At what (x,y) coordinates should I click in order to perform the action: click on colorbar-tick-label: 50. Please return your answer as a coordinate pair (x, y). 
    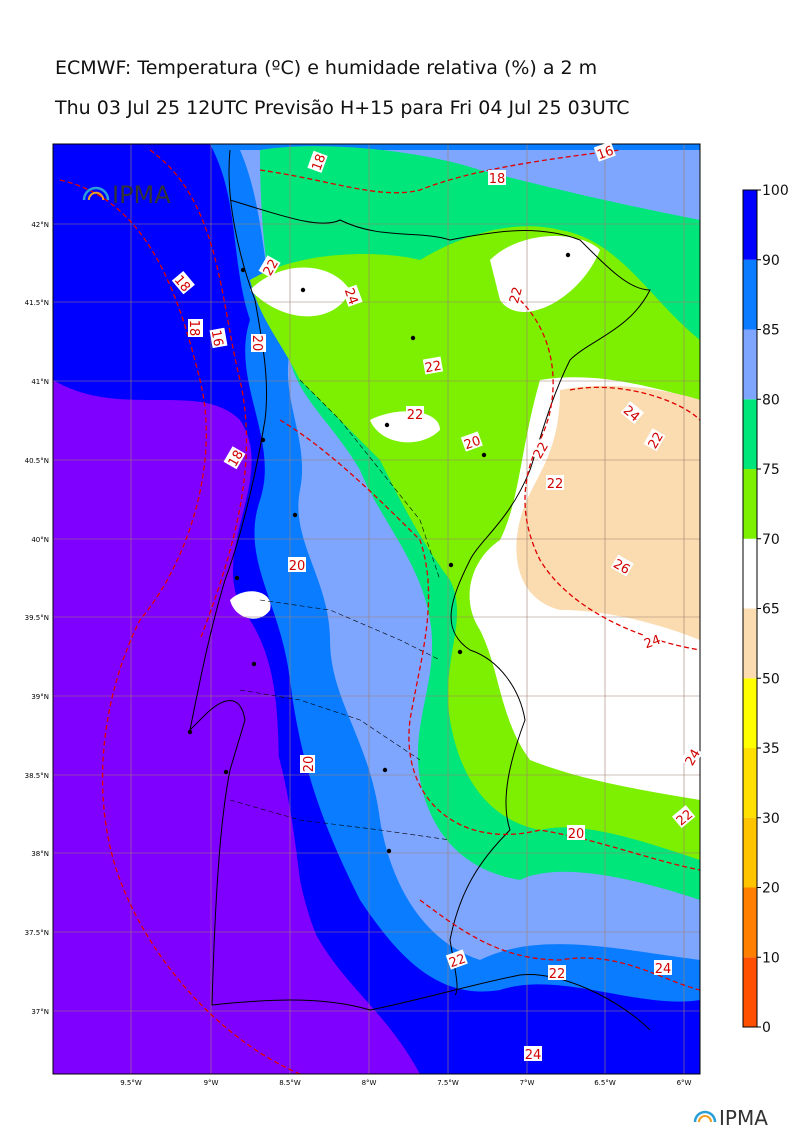
    Looking at the image, I should click on (771, 679).